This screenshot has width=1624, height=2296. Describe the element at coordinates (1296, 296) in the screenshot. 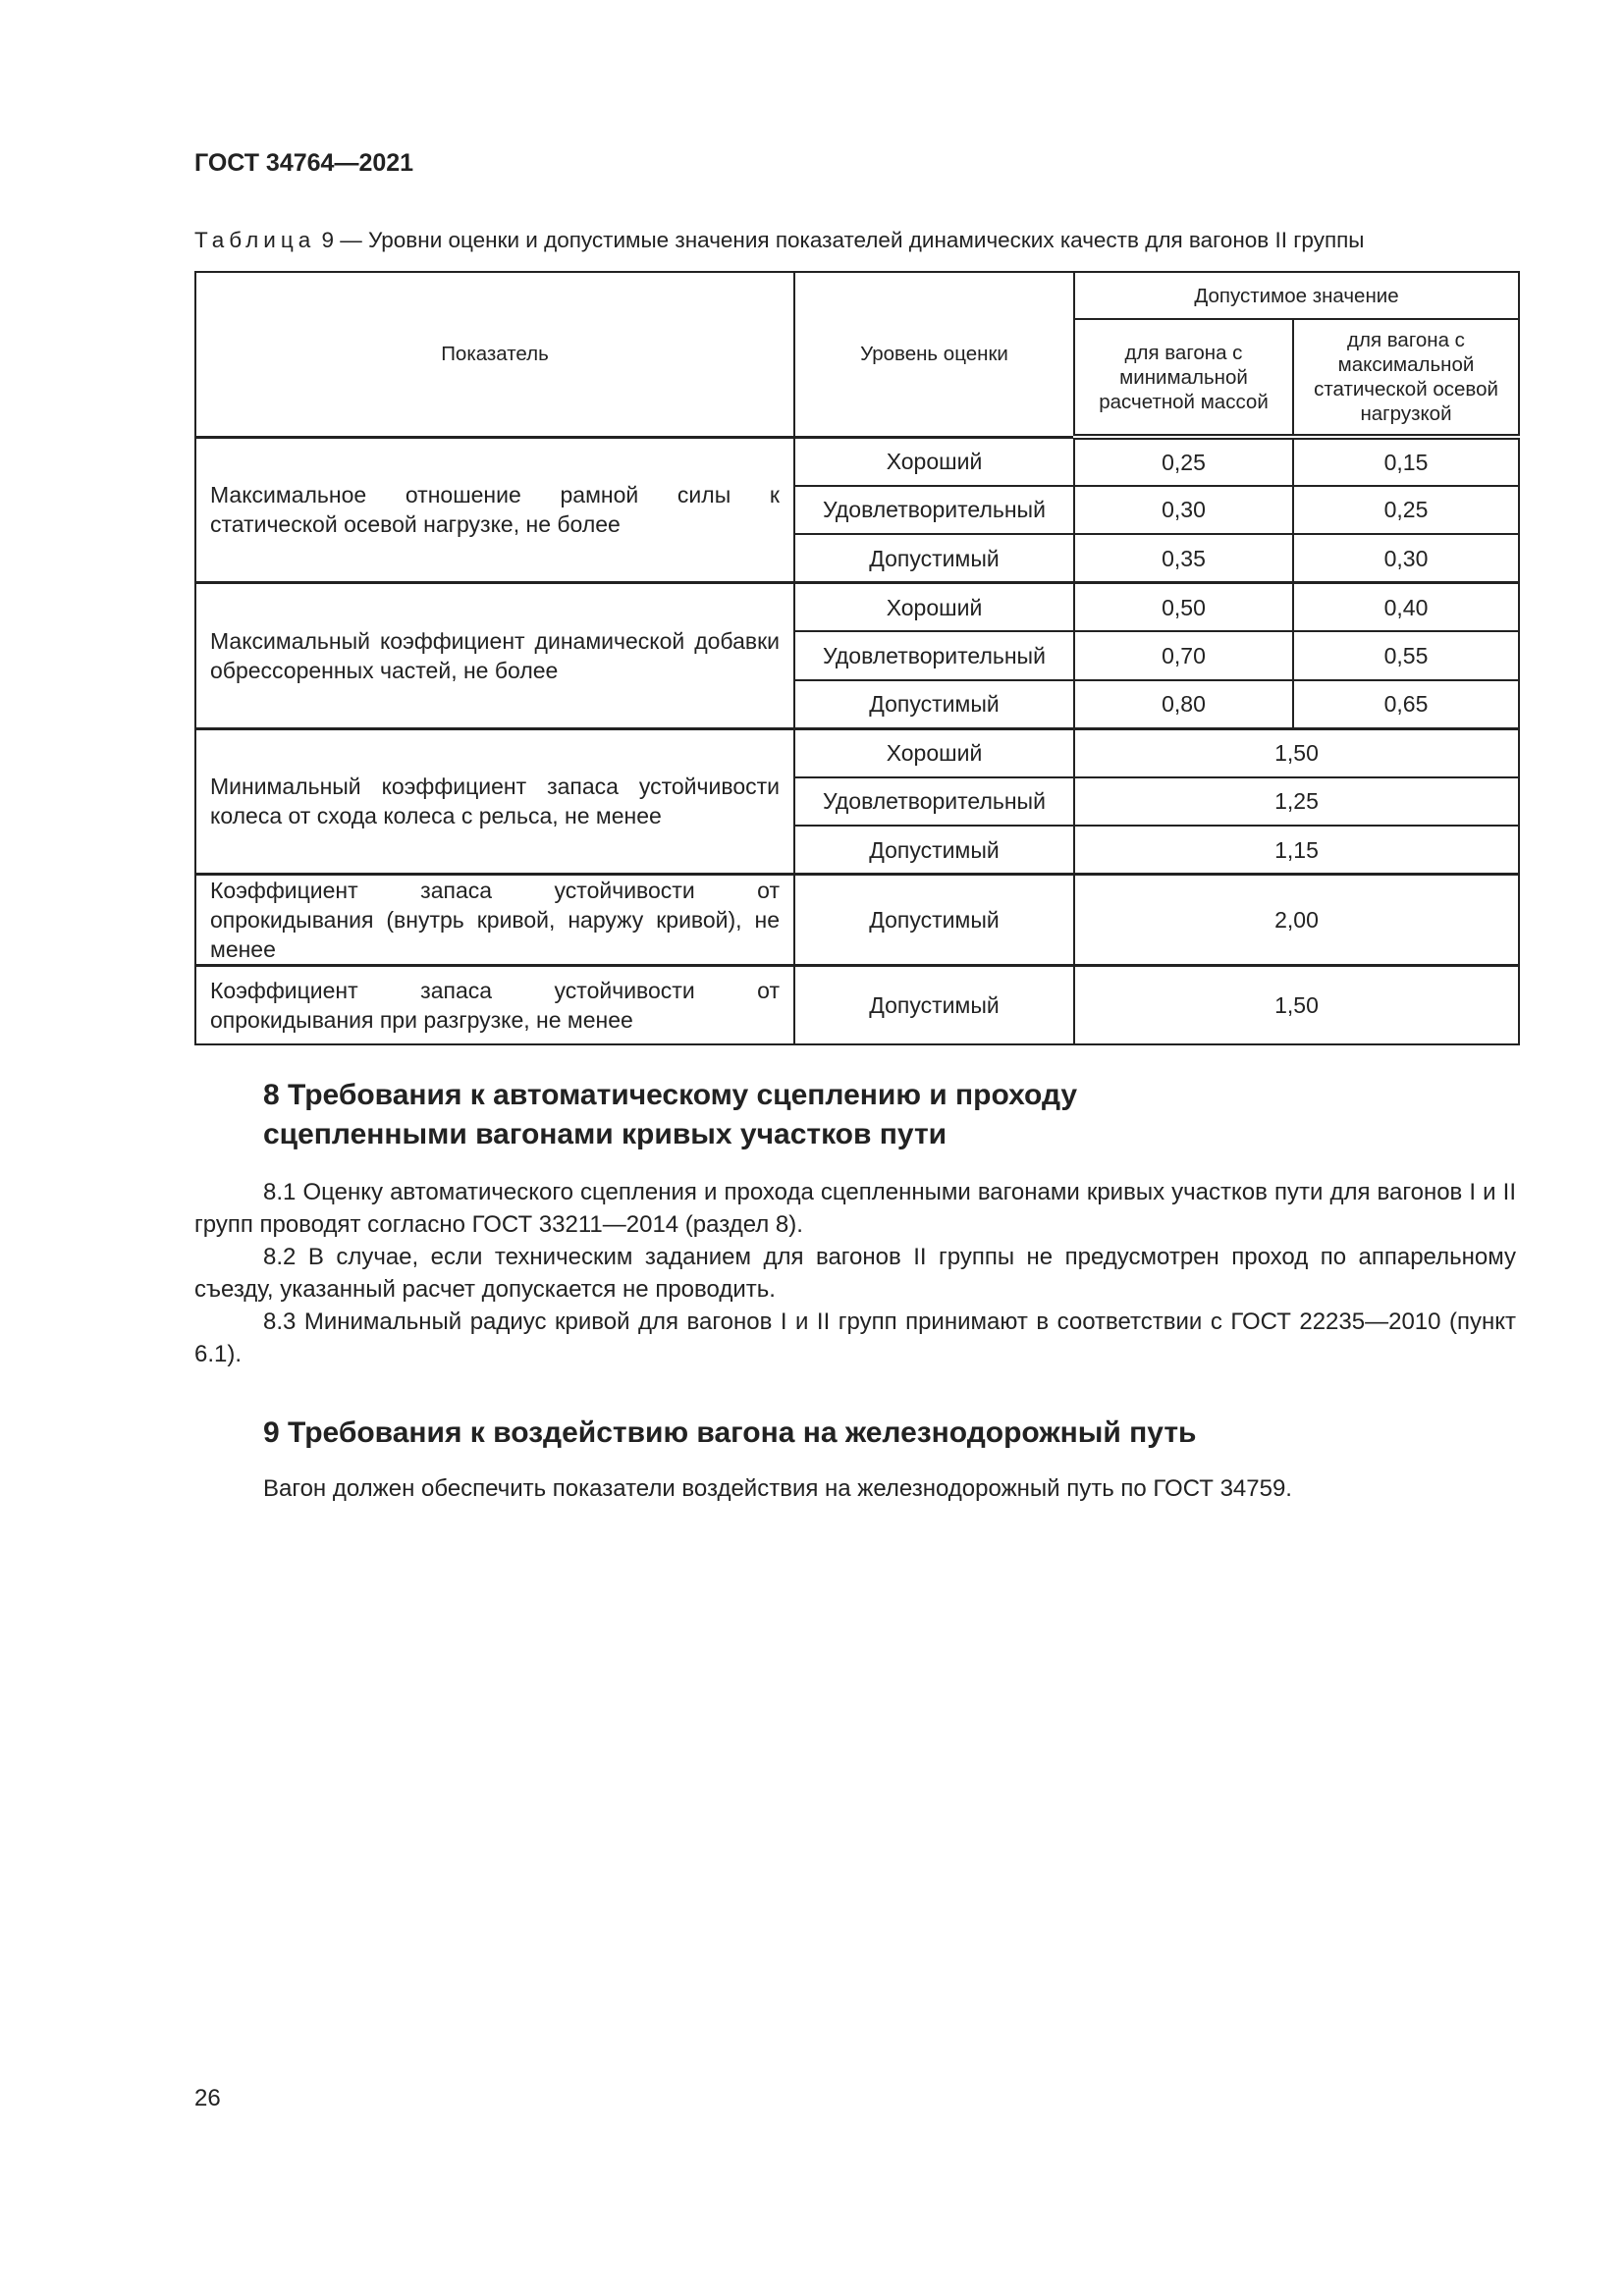

I see `header-allowed-value: Допустимое значение` at that location.